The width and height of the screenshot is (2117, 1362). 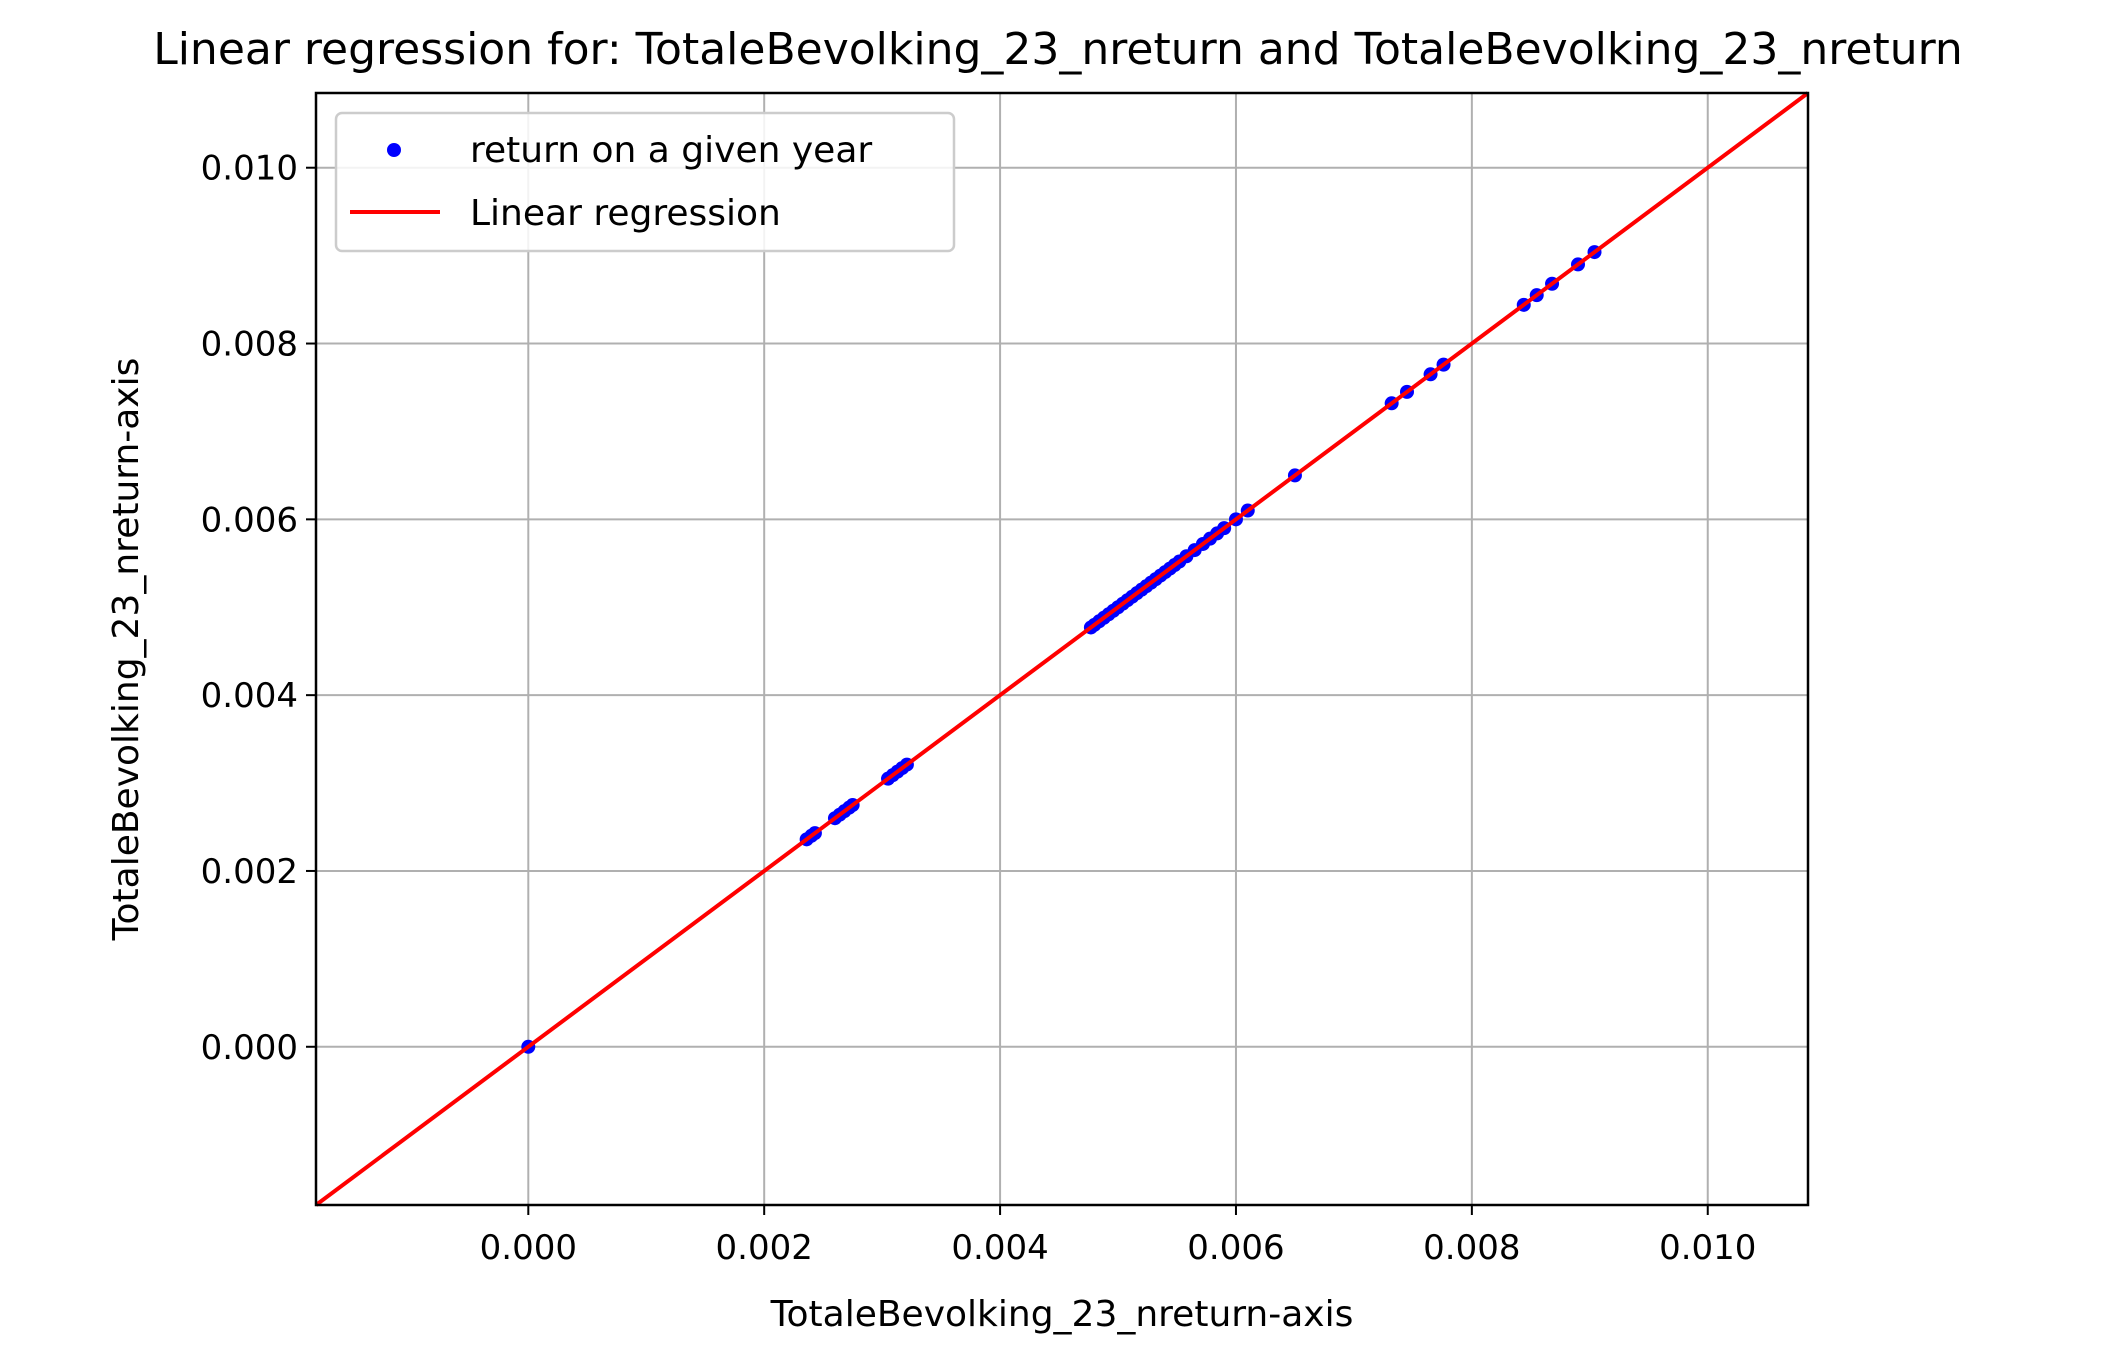 What do you see at coordinates (126, 650) in the screenshot?
I see `y-axis-label: TotaleBevolking_23_nreturn-axis` at bounding box center [126, 650].